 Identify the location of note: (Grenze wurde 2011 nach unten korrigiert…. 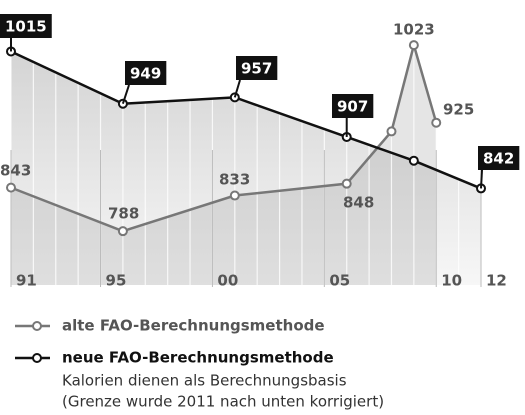
(223, 402).